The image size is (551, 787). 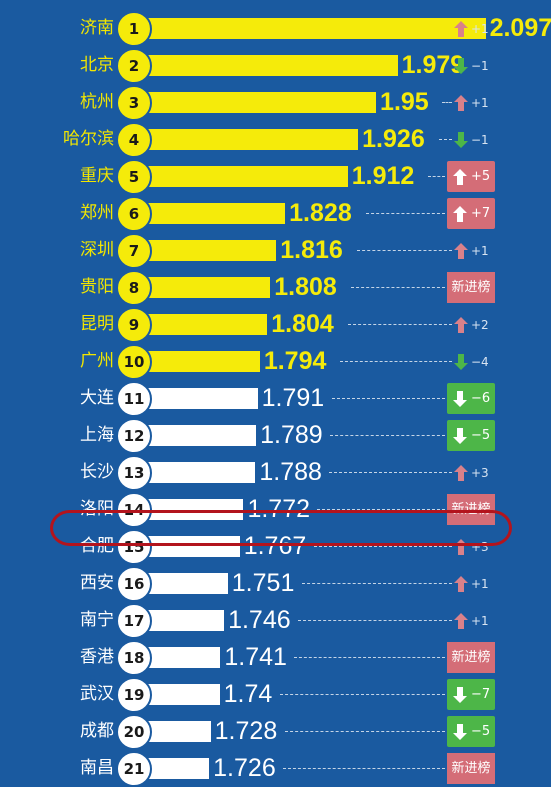 What do you see at coordinates (134, 251) in the screenshot?
I see `rank-badge: 7` at bounding box center [134, 251].